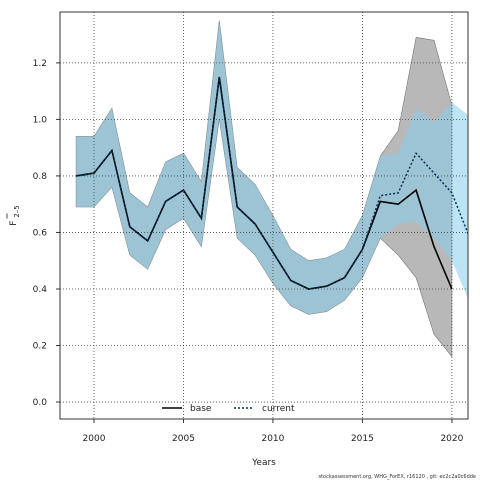 Image resolution: width=480 pixels, height=480 pixels. I want to click on y-axis-label: F 2–5, so click(13, 215).